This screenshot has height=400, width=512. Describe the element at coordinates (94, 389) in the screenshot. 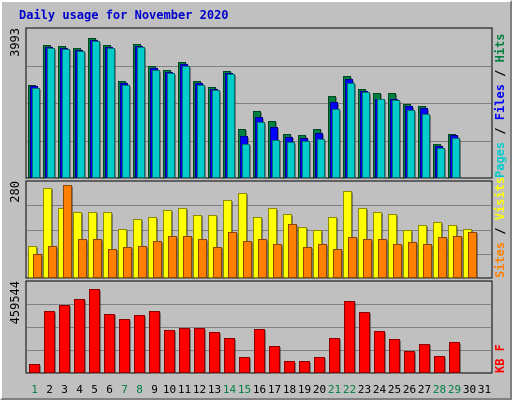

I see `x-tick-label-5: 5` at that location.